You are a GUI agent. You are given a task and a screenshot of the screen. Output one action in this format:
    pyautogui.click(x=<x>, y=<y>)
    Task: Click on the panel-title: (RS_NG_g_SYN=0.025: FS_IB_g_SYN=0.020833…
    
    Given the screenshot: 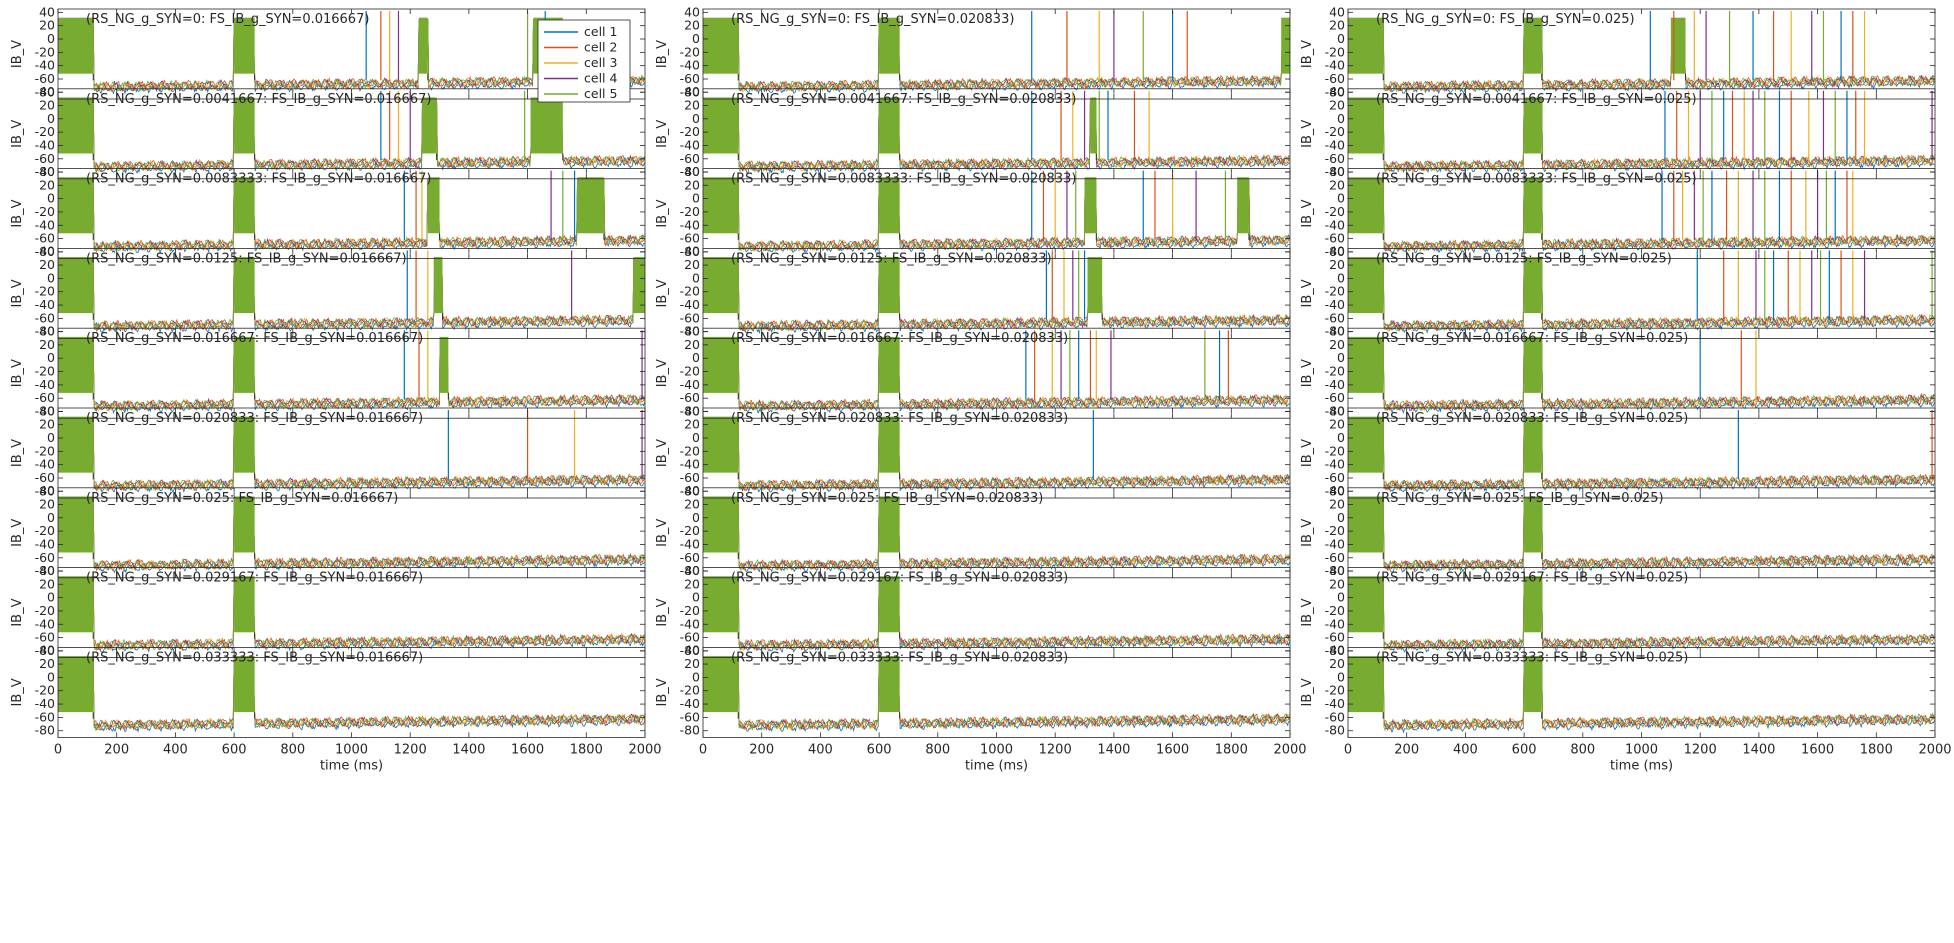 What is the action you would take?
    pyautogui.click(x=887, y=498)
    